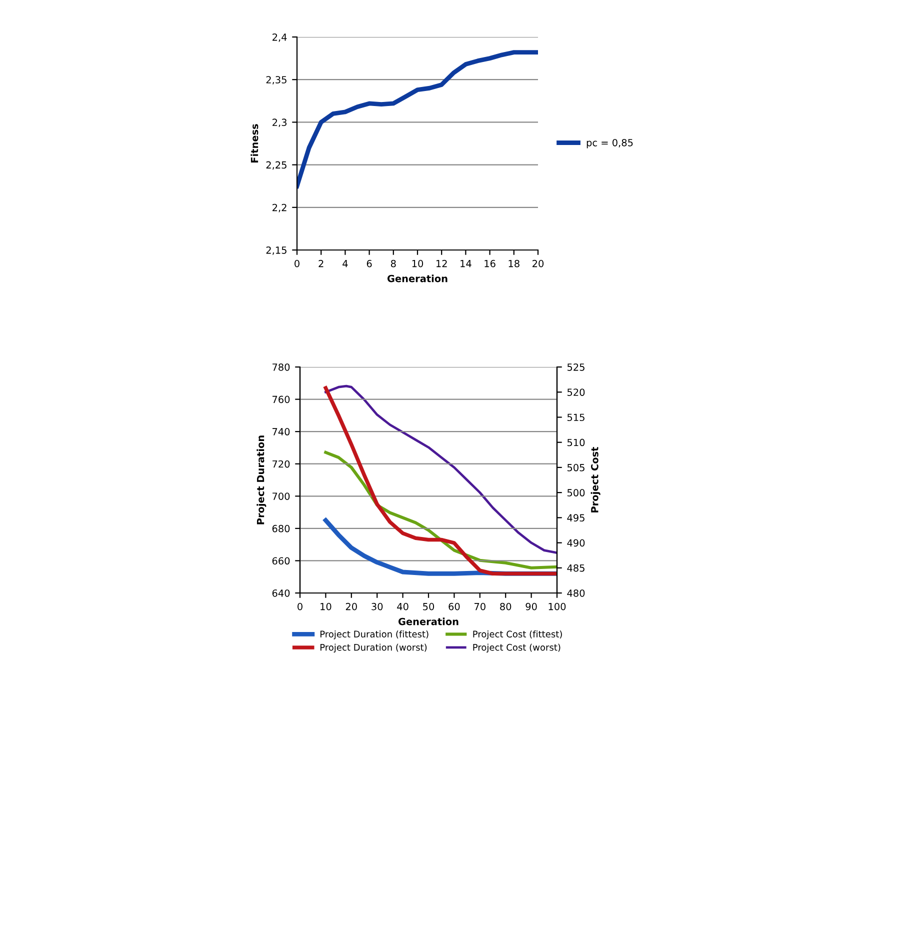 The image size is (901, 943). I want to click on x-tick-label: 2, so click(321, 264).